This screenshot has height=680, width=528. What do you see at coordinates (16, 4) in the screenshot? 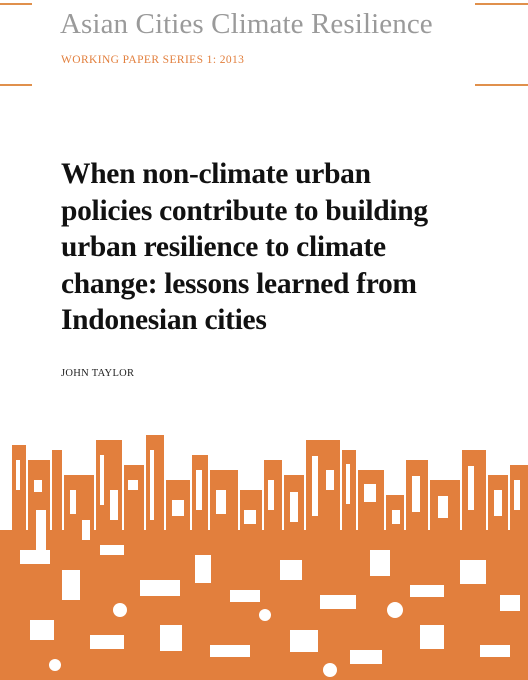
I see `top-left-rule` at bounding box center [16, 4].